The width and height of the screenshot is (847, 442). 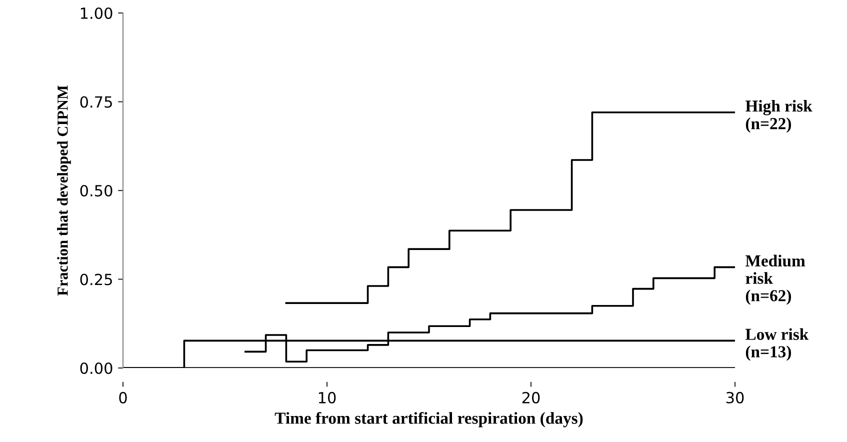 What do you see at coordinates (778, 116) in the screenshot?
I see `series-label: High risk (n=22)` at bounding box center [778, 116].